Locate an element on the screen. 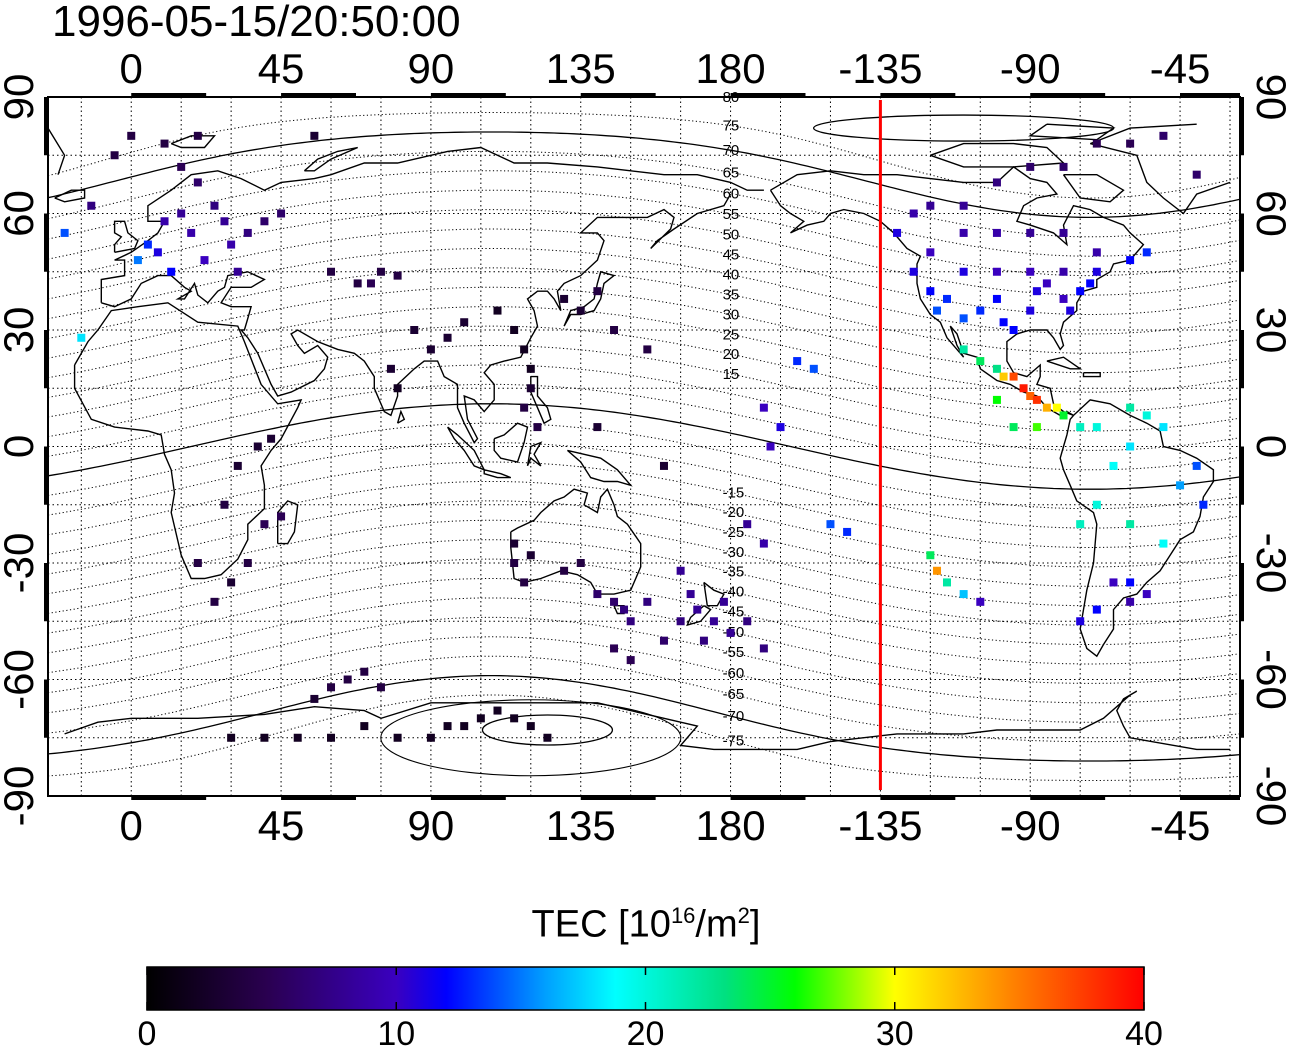 This screenshot has width=1292, height=1057. colorbar-tick-label: 0 is located at coordinates (147, 1034).